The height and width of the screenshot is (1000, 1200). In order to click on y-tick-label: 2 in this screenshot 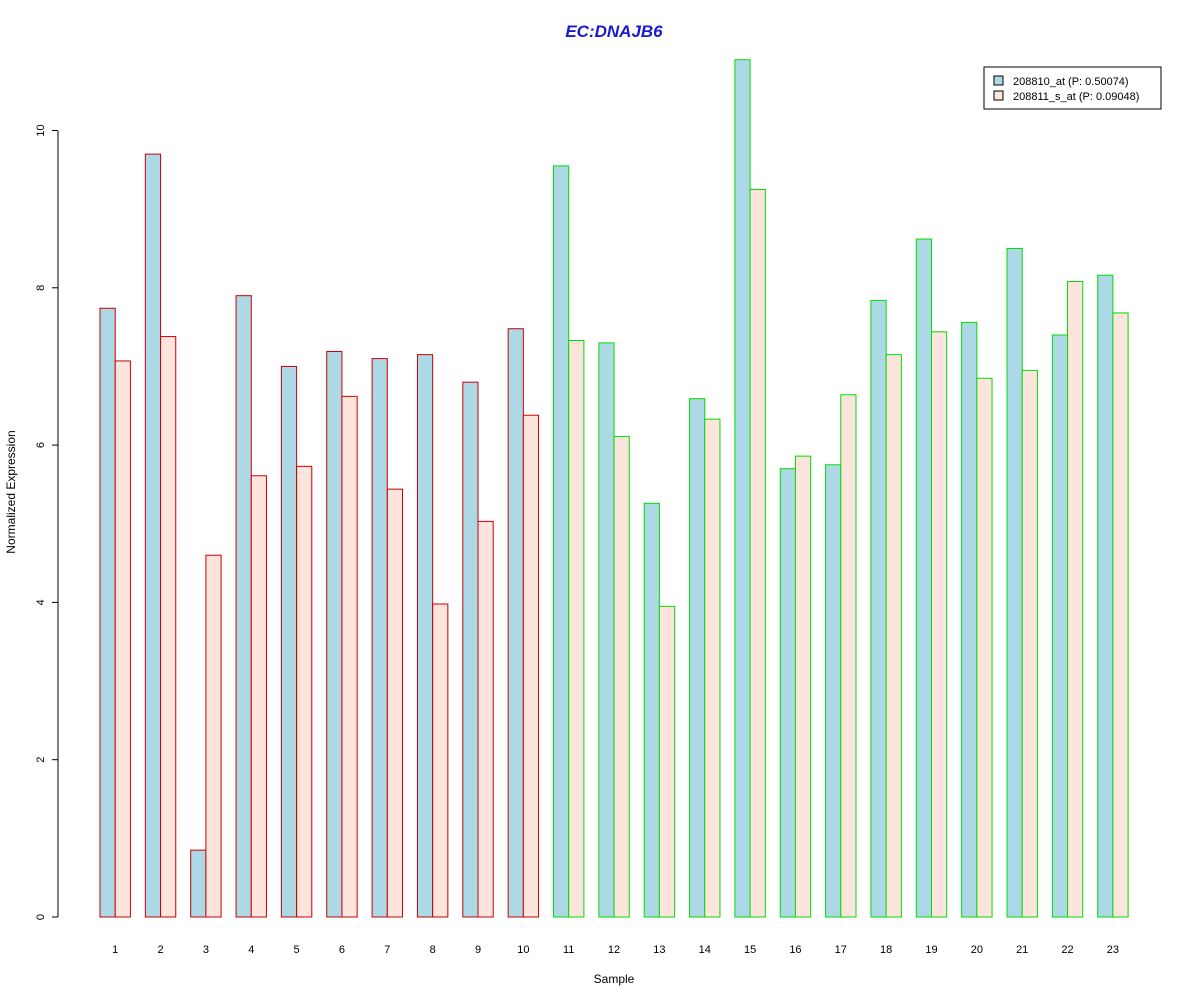, I will do `click(41, 760)`.